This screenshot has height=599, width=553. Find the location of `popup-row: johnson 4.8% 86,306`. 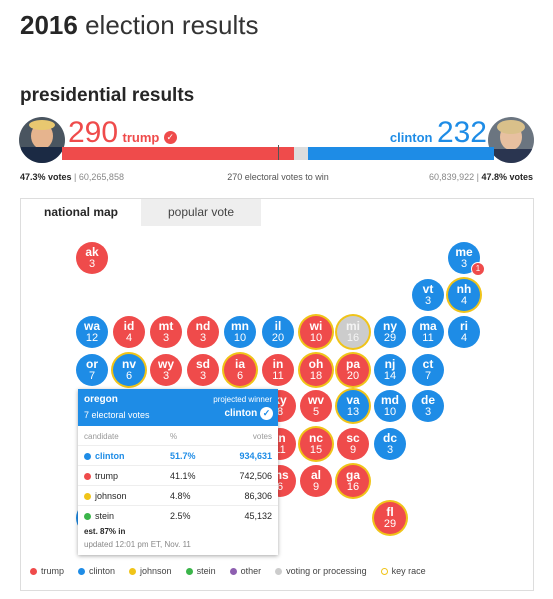

popup-row: johnson 4.8% 86,306 is located at coordinates (178, 495).